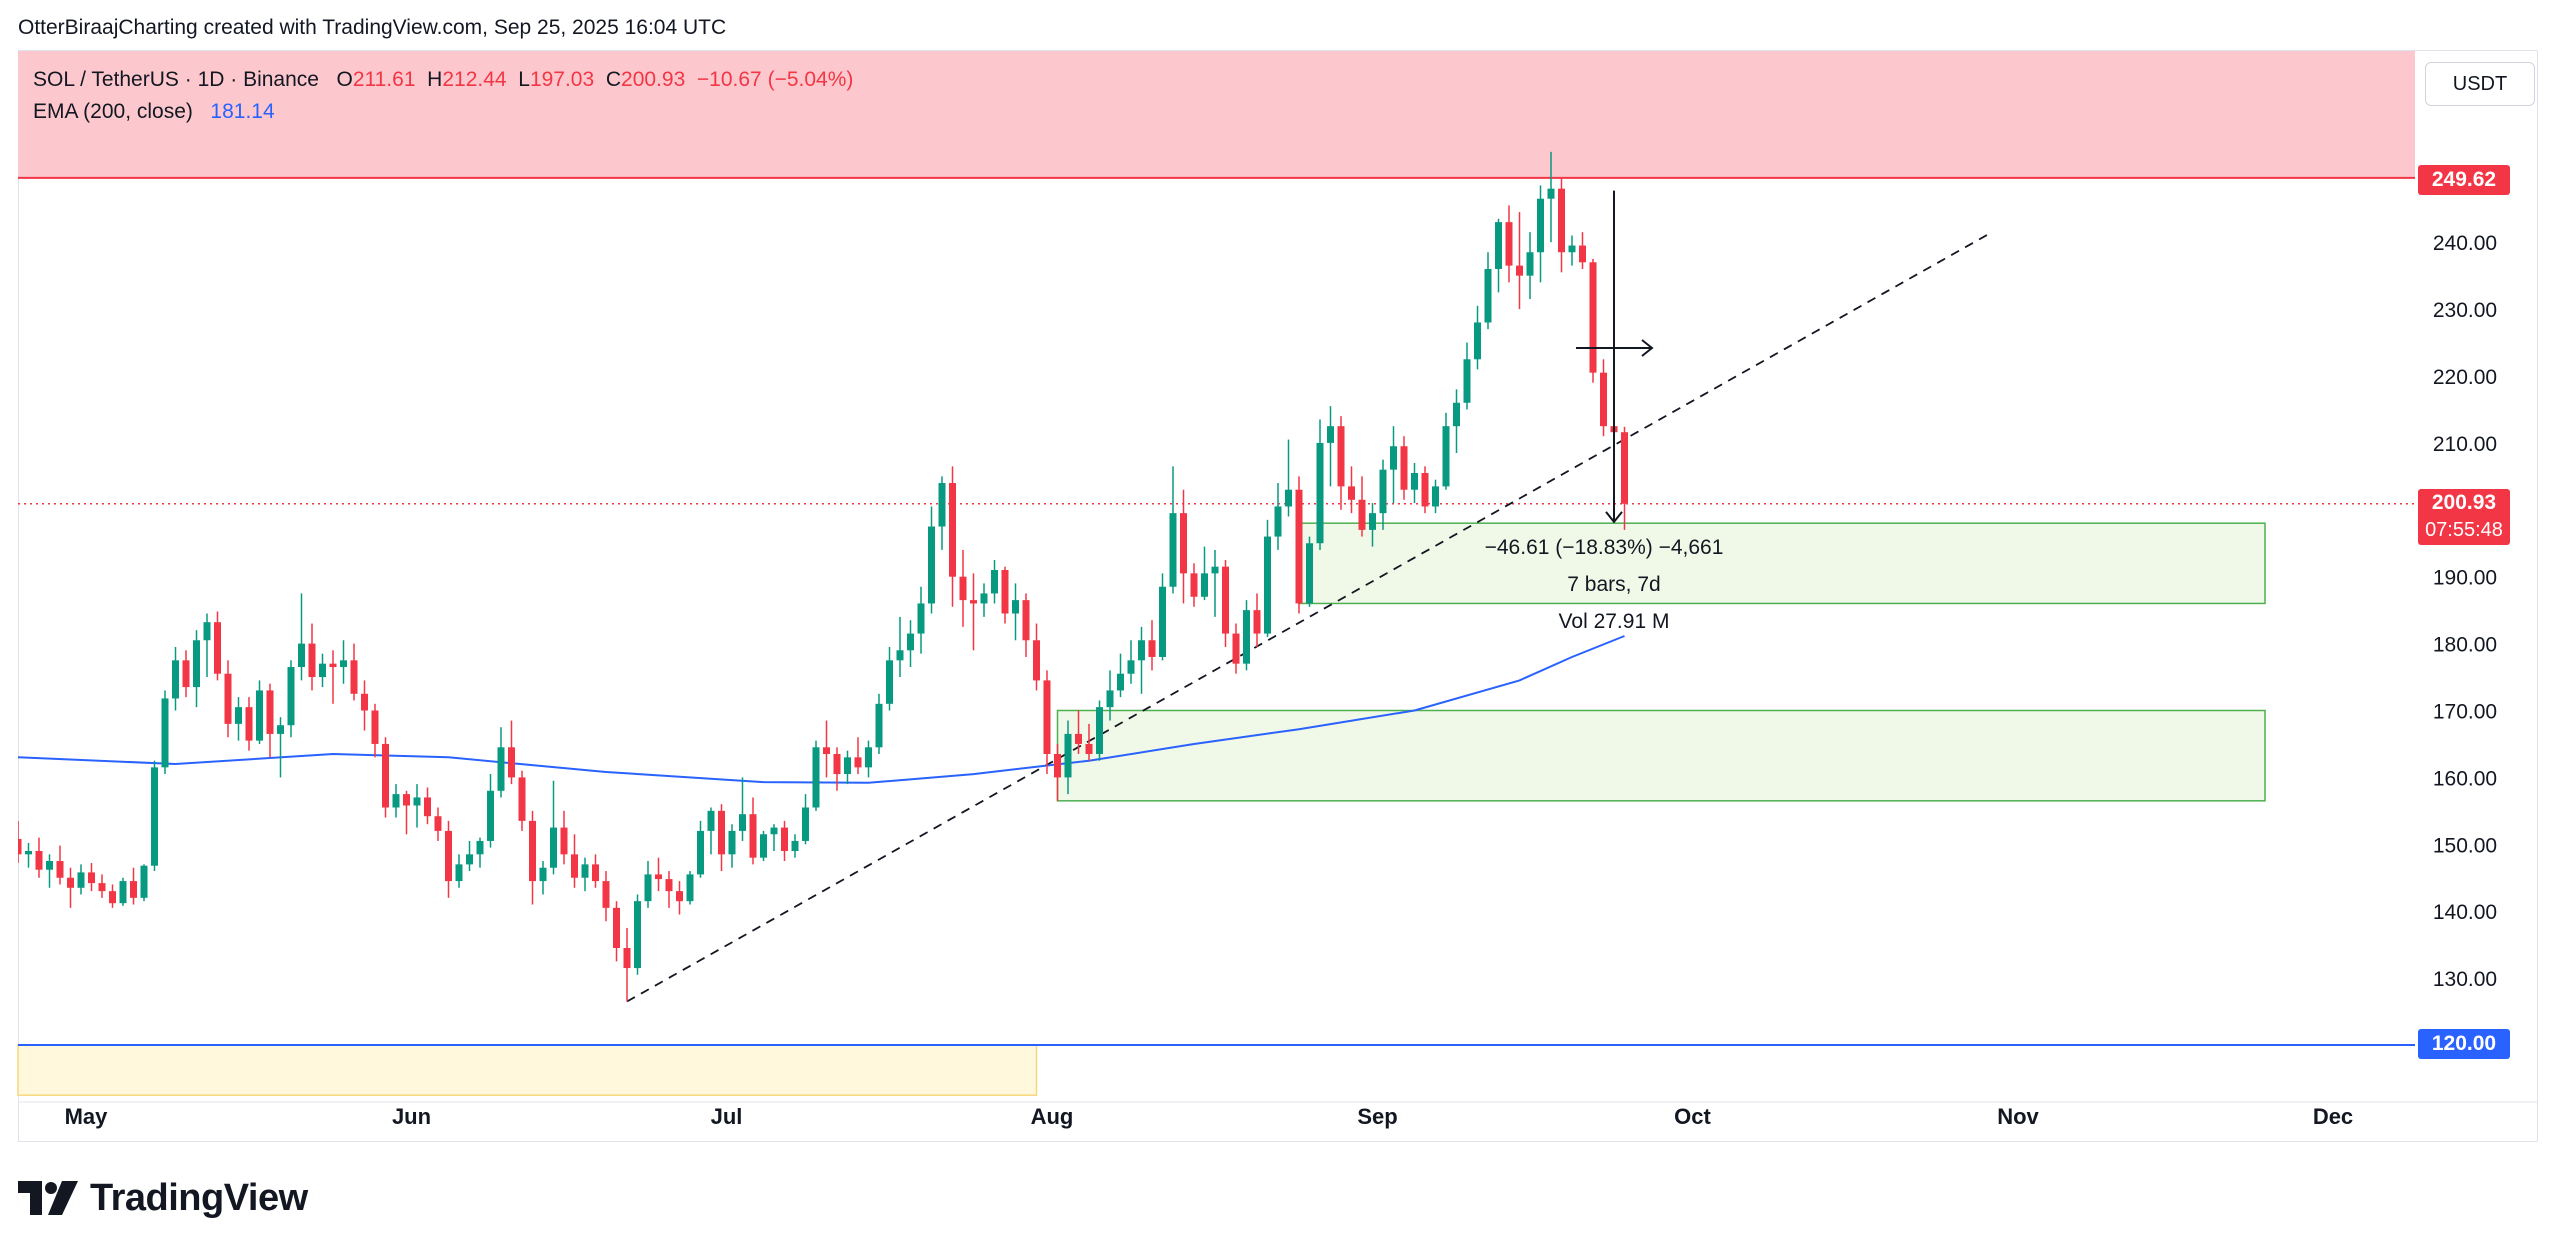 This screenshot has width=2560, height=1256. I want to click on y-tick-9: 220.00, so click(2465, 377).